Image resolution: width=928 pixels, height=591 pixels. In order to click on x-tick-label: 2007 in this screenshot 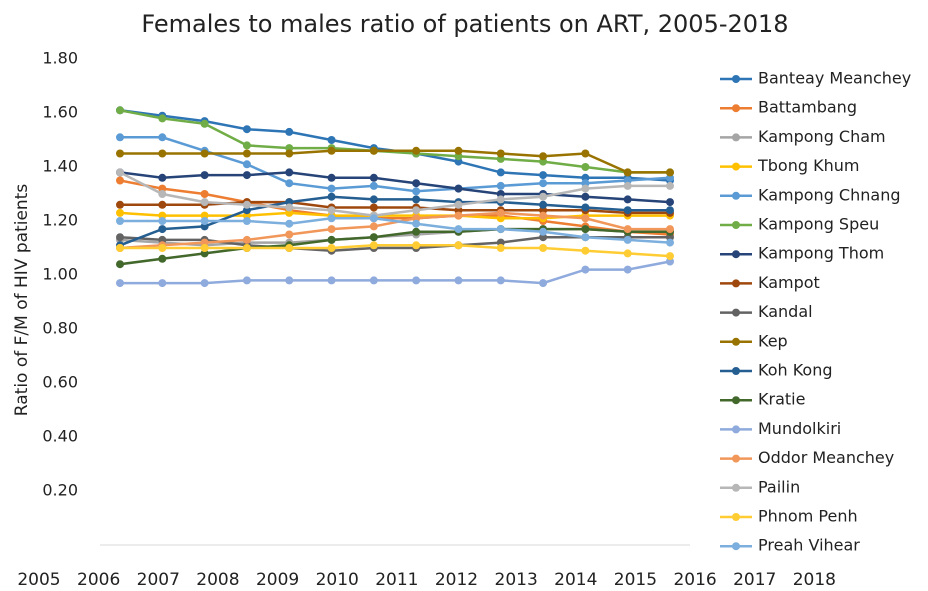, I will do `click(158, 580)`.